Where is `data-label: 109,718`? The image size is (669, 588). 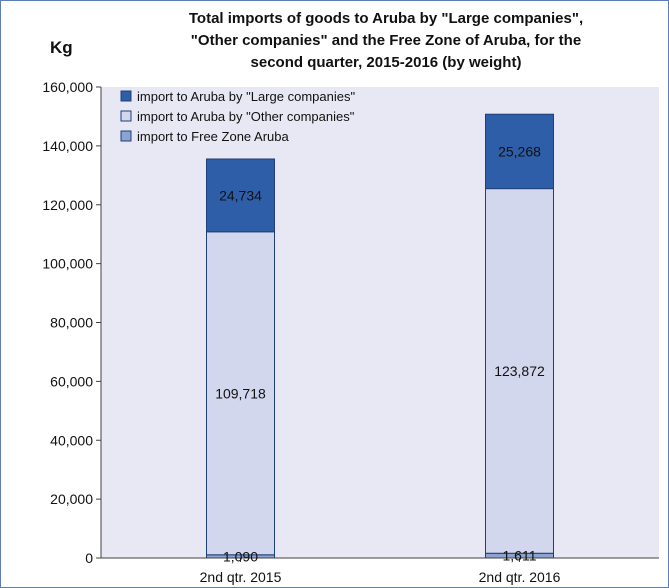 data-label: 109,718 is located at coordinates (240, 393).